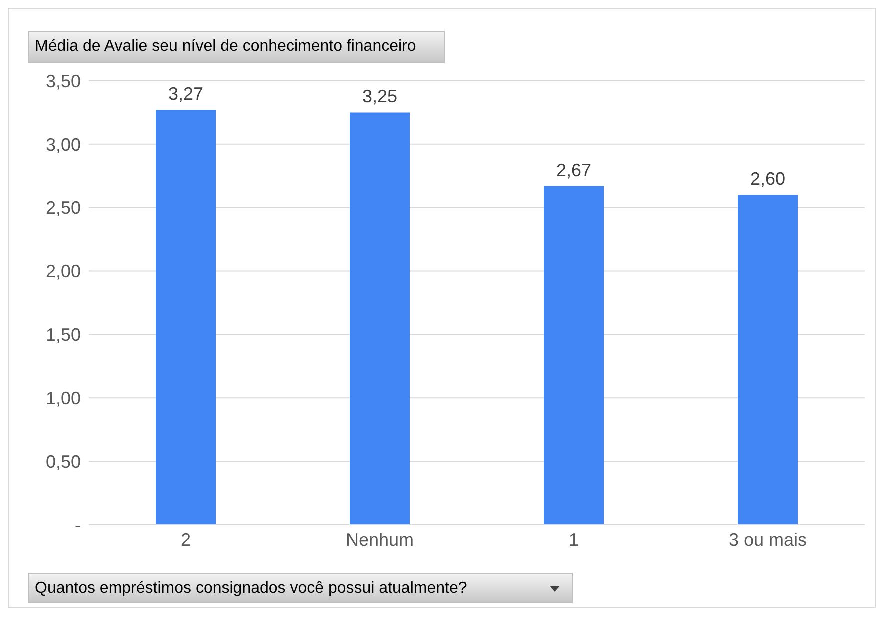  What do you see at coordinates (186, 94) in the screenshot?
I see `data-label: 3,27` at bounding box center [186, 94].